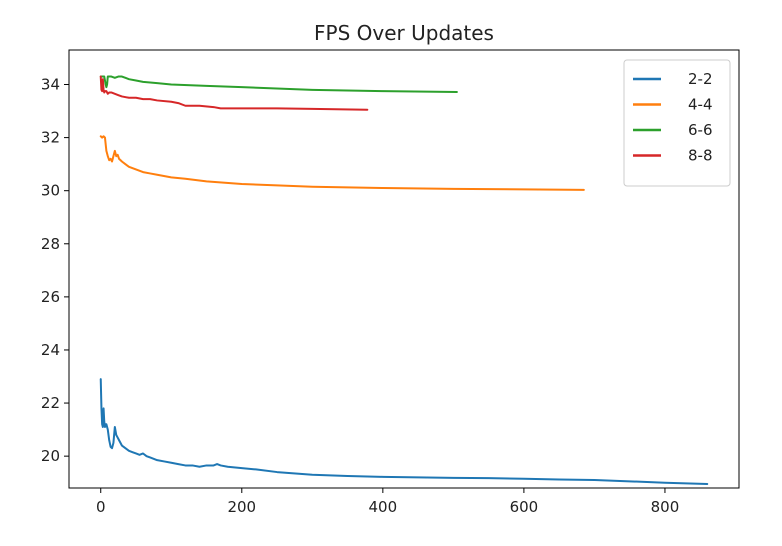 This screenshot has height=546, width=782. Describe the element at coordinates (700, 156) in the screenshot. I see `legend-label-8-8: 8-8` at that location.